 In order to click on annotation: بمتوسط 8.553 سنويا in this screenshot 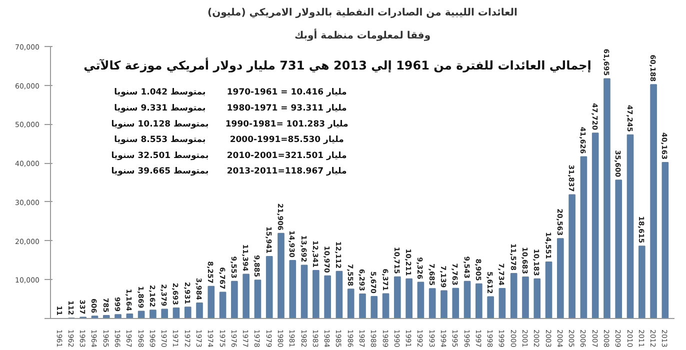, I will do `click(160, 140)`.